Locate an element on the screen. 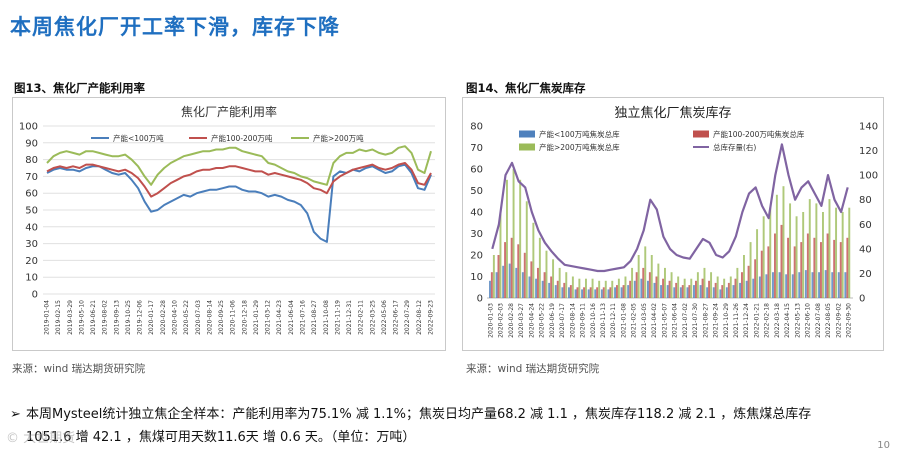 The width and height of the screenshot is (900, 454). x-tick-label: 2021-08-27 is located at coordinates (314, 317).